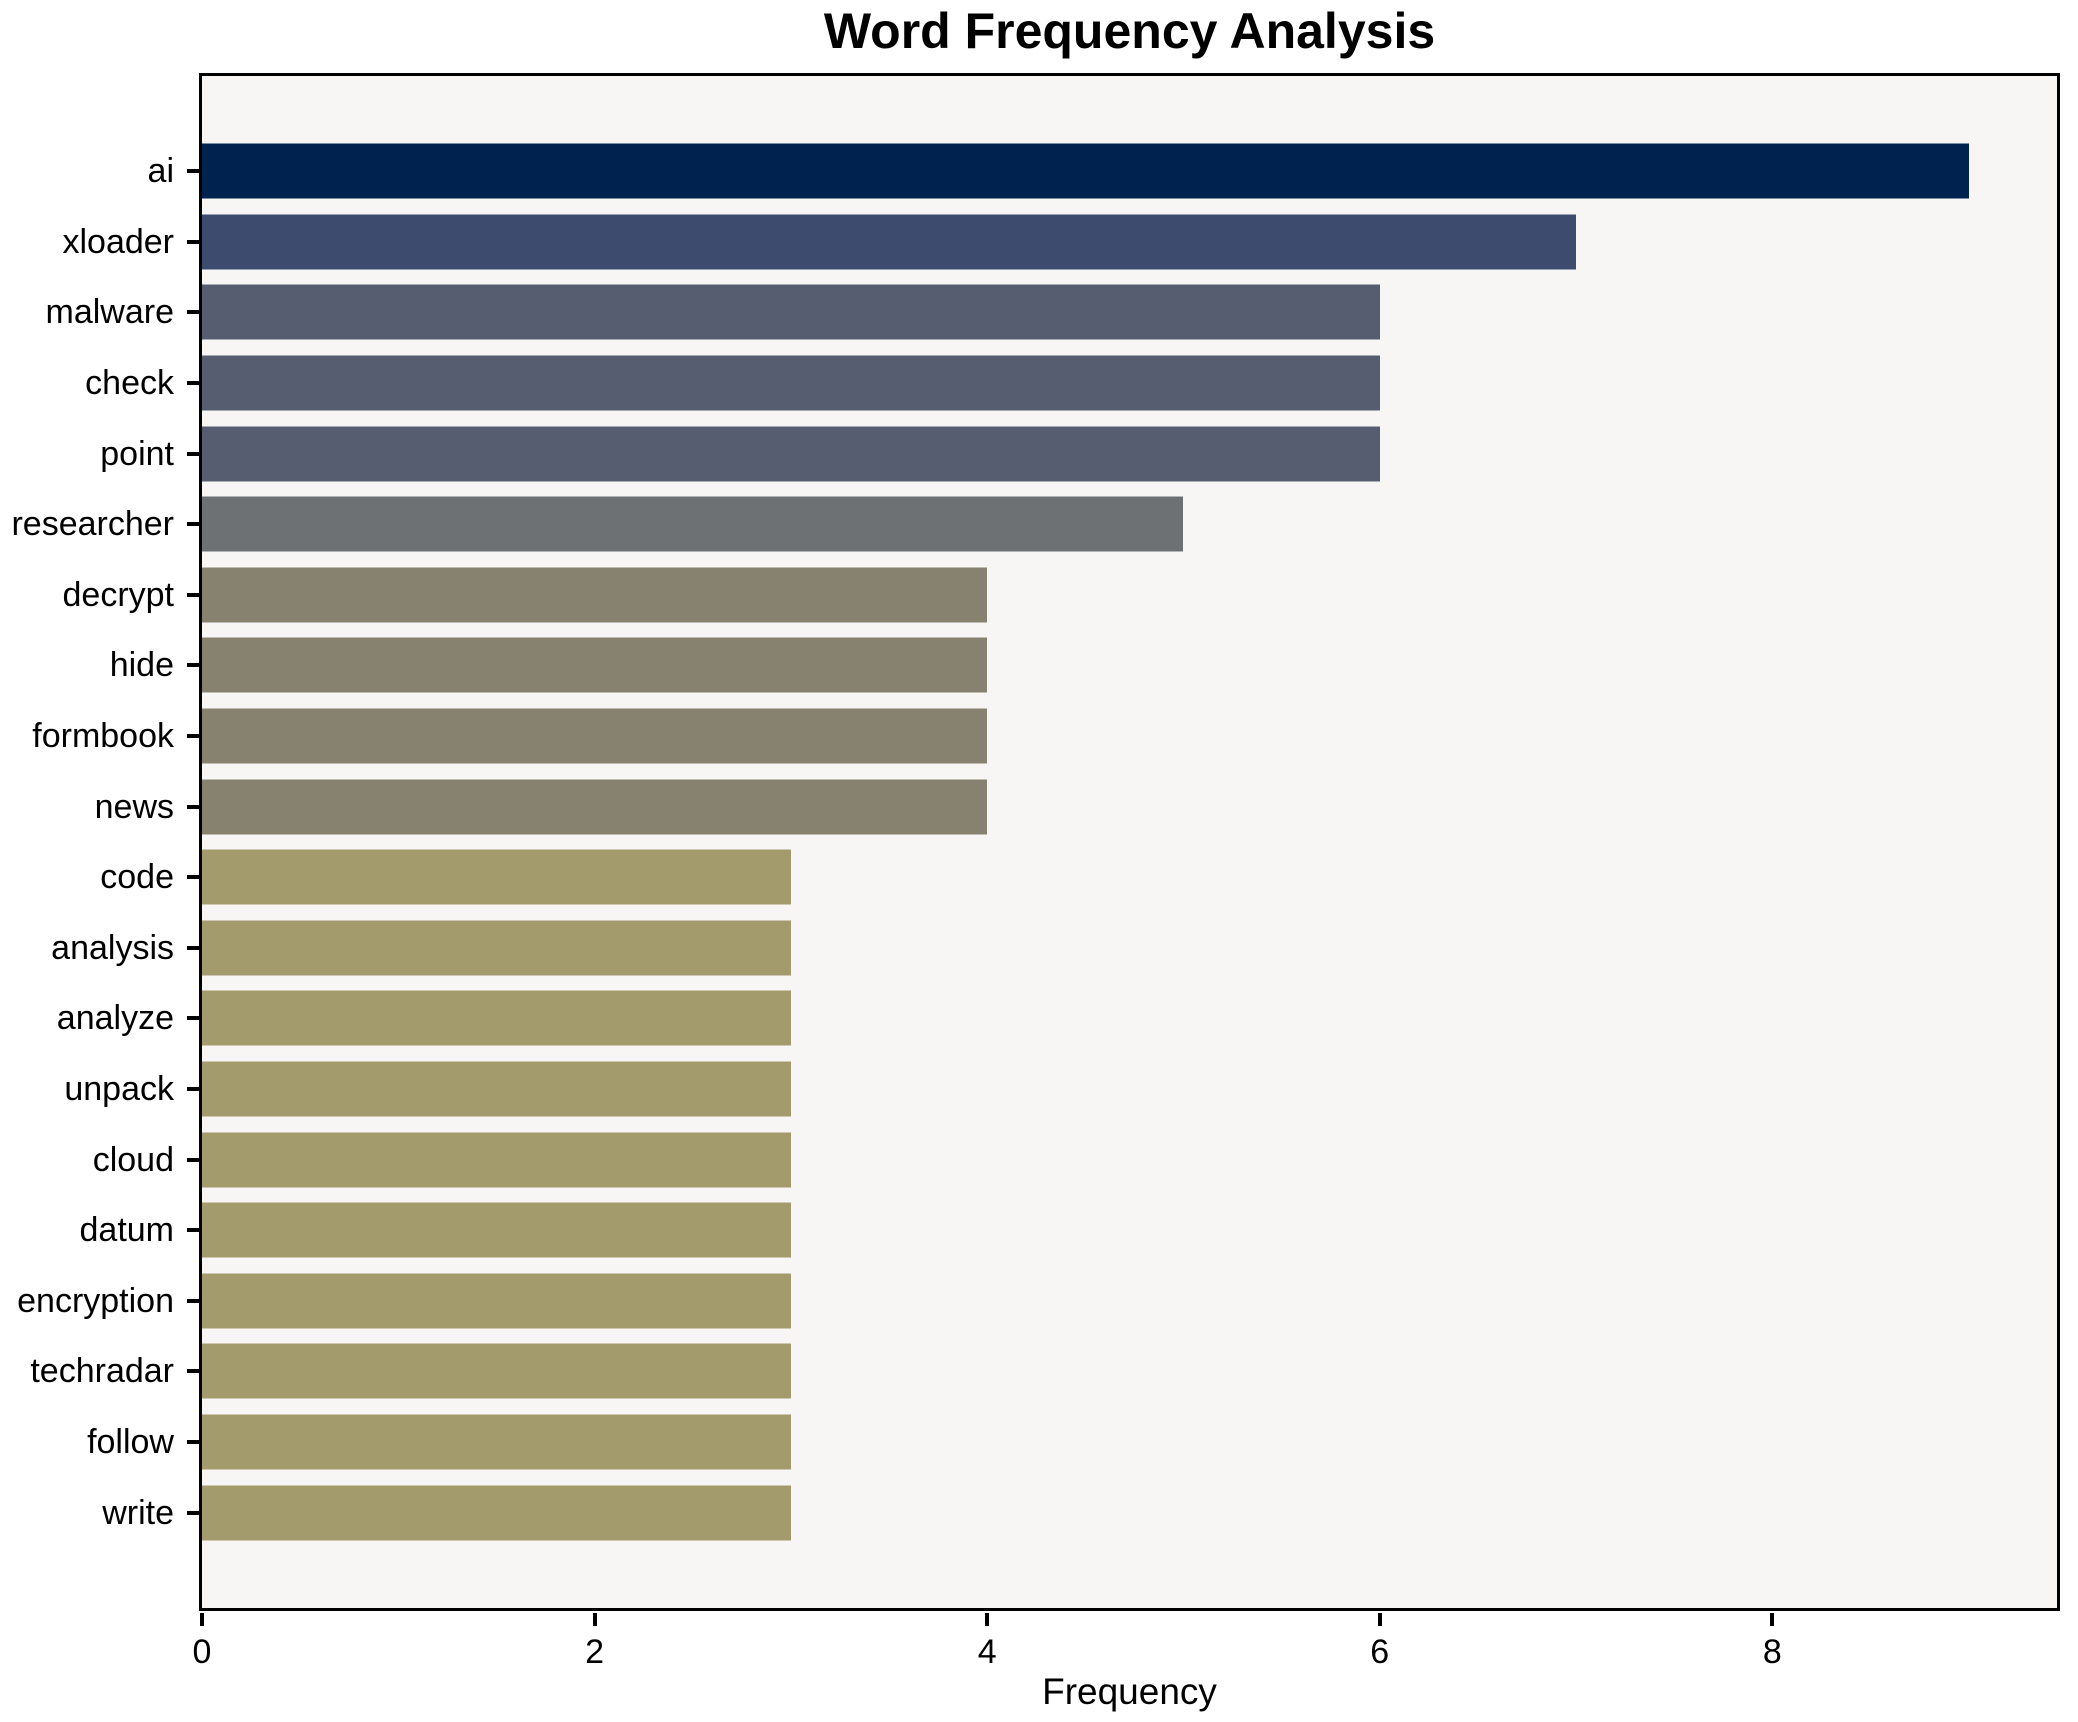 The image size is (2078, 1722). I want to click on bar-datum, so click(496, 1230).